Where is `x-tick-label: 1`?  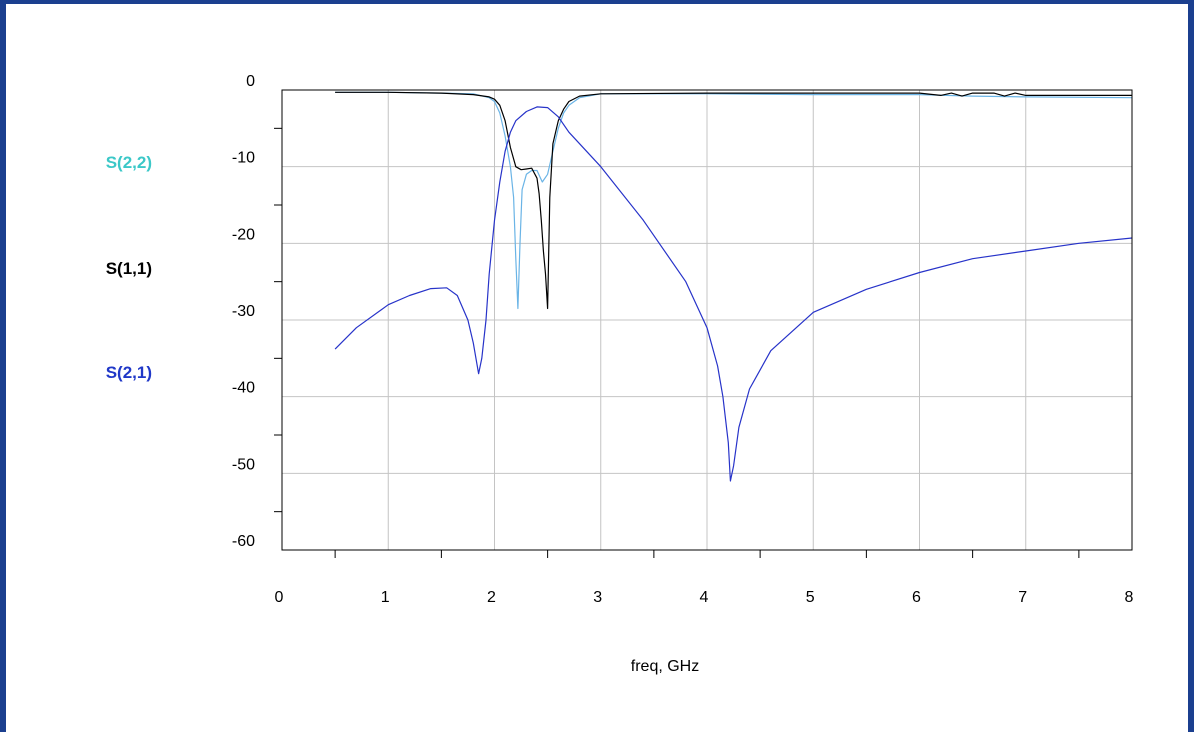
x-tick-label: 1 is located at coordinates (385, 597).